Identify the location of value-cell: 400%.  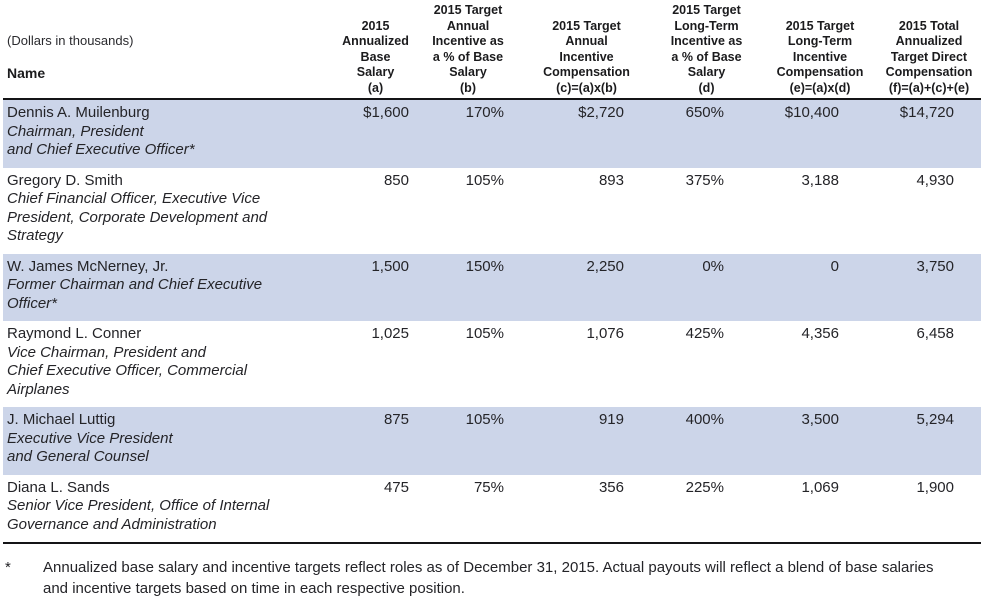
(706, 441).